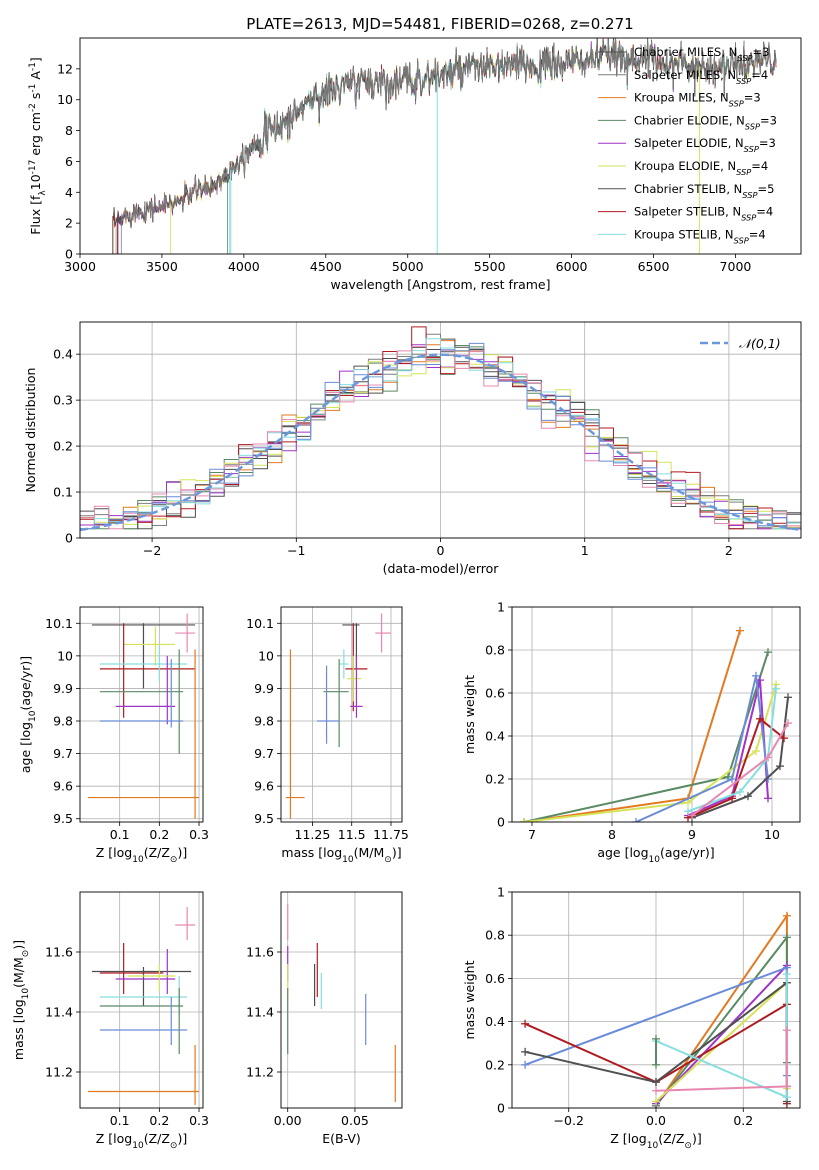  Describe the element at coordinates (441, 568) in the screenshot. I see `residual_hist-xlabel: (data-model)/error` at that location.